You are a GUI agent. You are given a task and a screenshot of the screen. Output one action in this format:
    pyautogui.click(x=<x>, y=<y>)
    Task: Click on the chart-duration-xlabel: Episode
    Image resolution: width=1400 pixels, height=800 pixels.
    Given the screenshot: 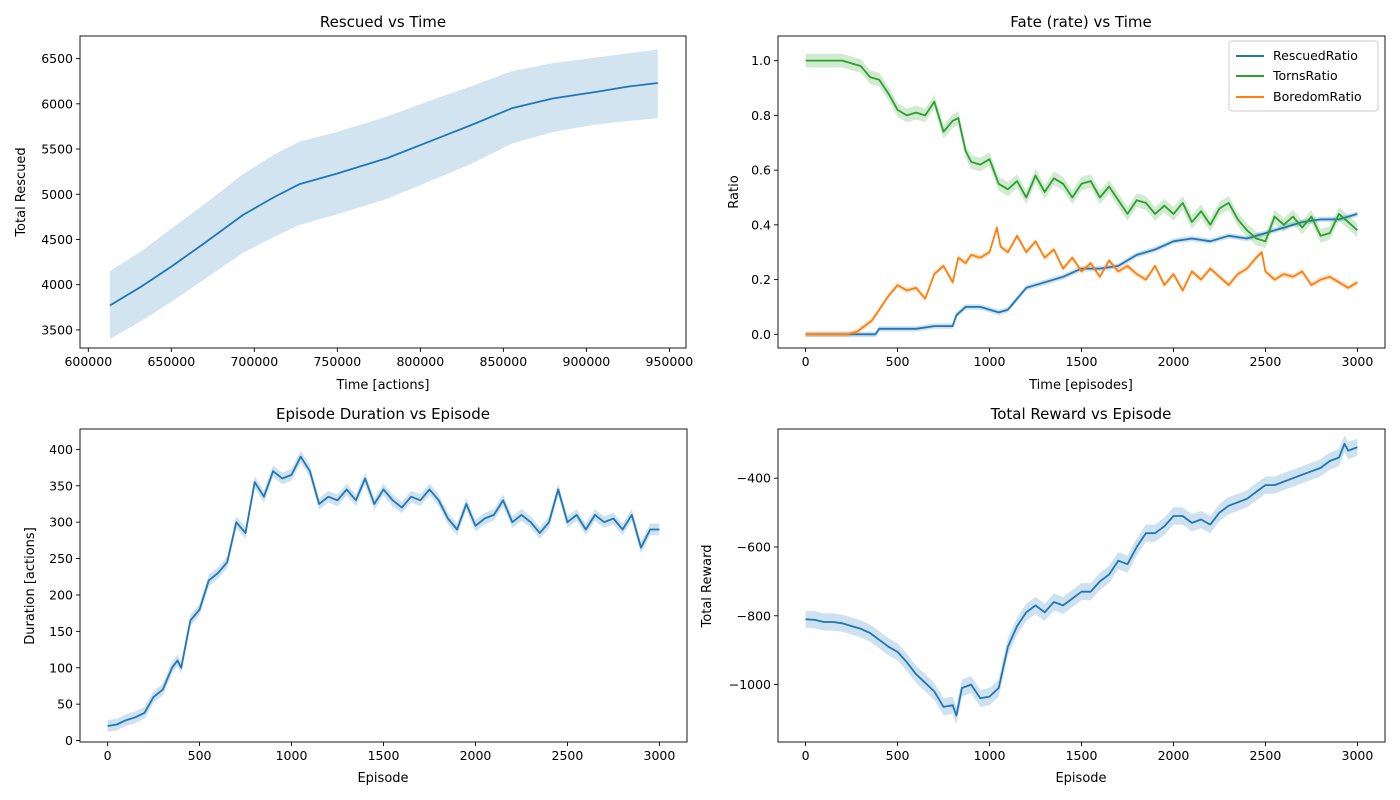 What is the action you would take?
    pyautogui.click(x=382, y=778)
    